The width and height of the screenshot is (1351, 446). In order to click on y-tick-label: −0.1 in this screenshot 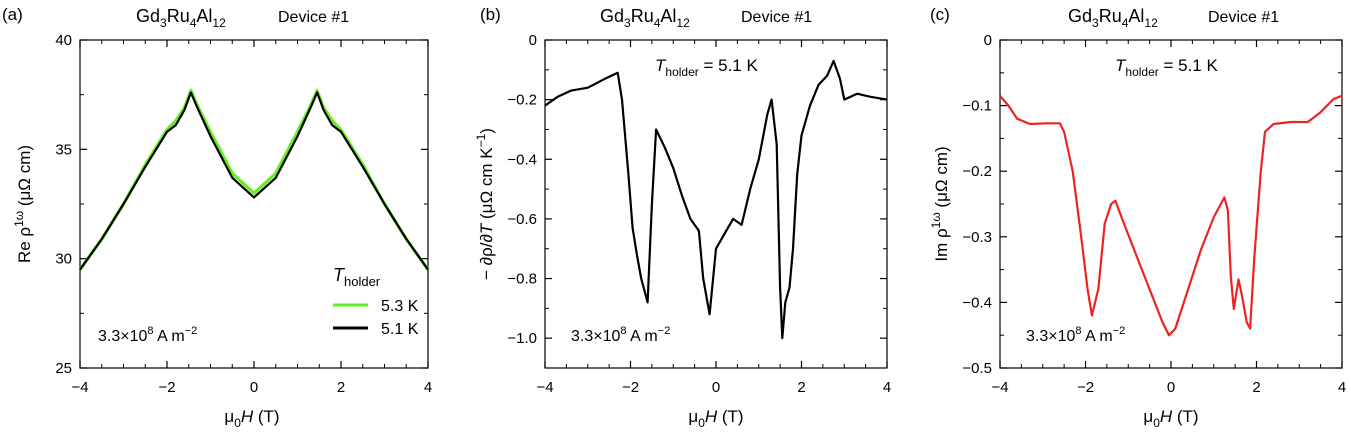, I will do `click(977, 106)`.